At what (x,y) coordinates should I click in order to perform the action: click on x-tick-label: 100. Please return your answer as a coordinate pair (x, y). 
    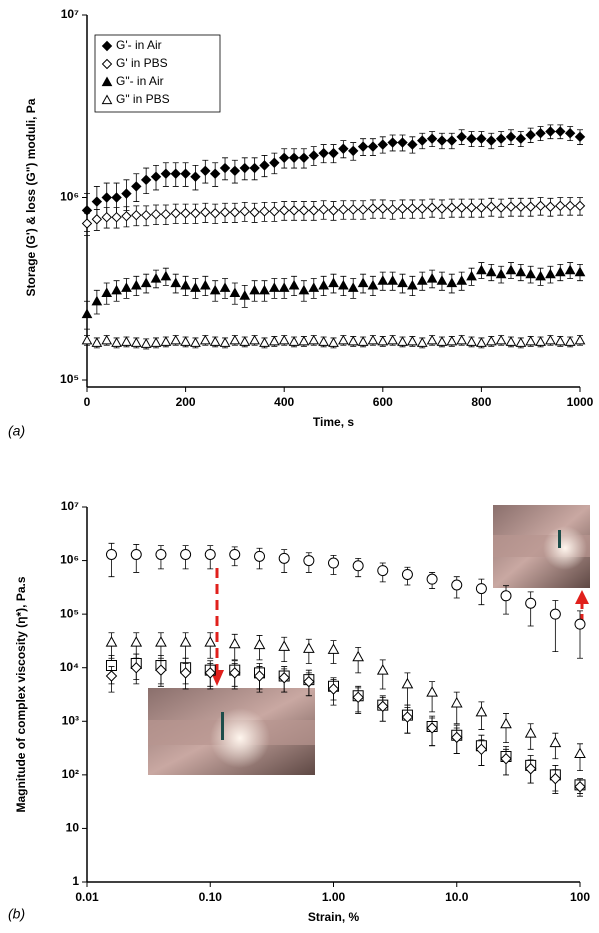
    Looking at the image, I should click on (580, 897).